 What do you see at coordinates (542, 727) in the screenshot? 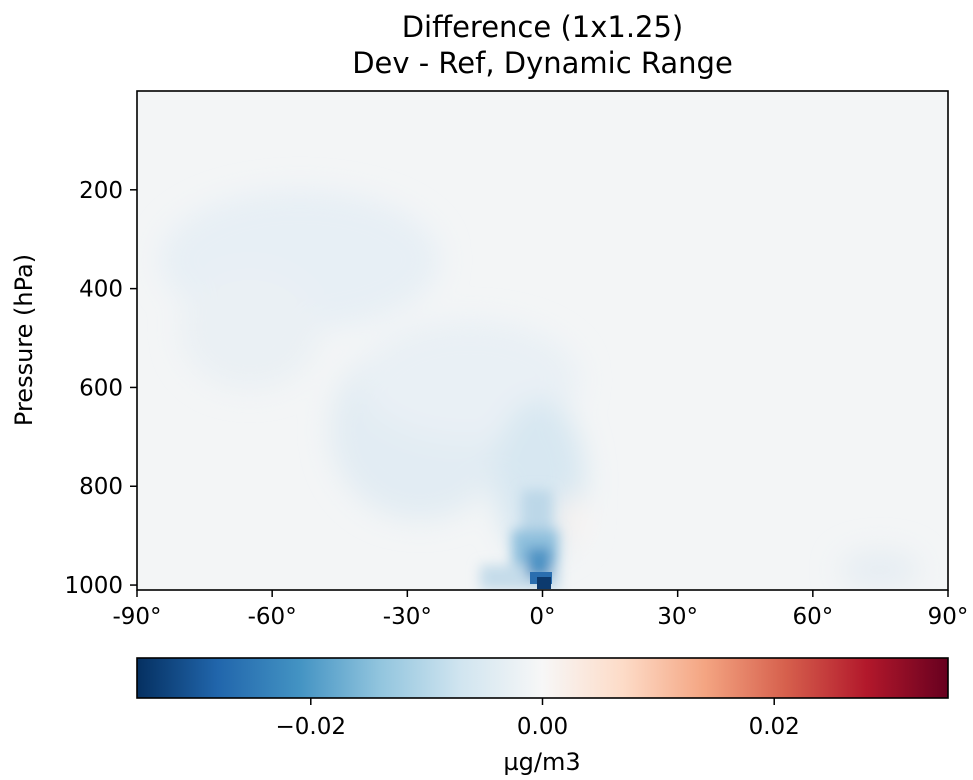
I see `colorbar-tick-label: 0.00` at bounding box center [542, 727].